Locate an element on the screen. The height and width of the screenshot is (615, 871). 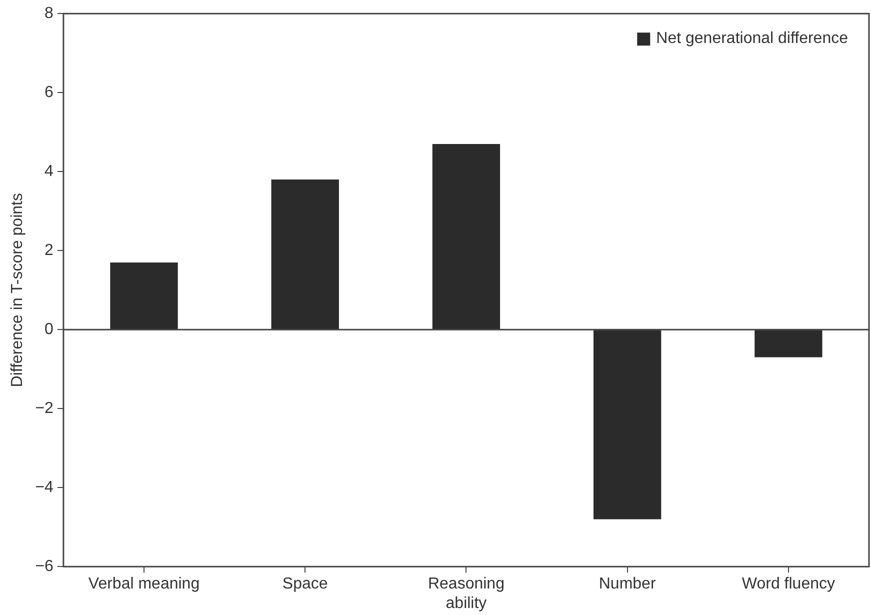
x-tick-label: Verbal meaning is located at coordinates (144, 584).